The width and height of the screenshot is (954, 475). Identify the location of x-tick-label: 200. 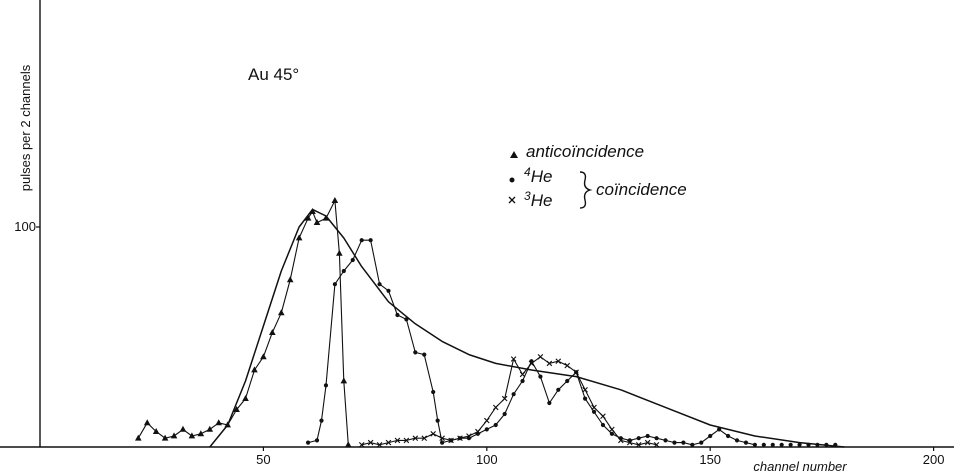
(934, 459).